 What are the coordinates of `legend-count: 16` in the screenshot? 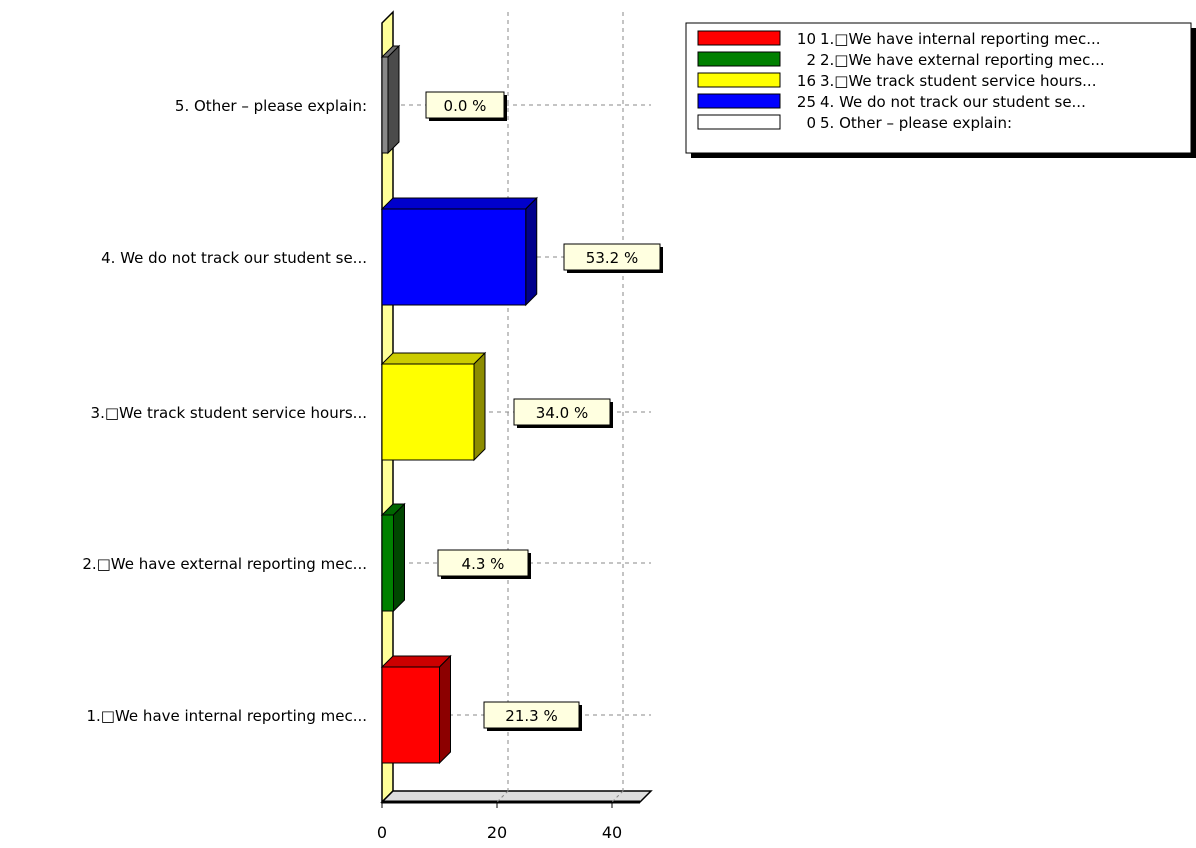 It's located at (806, 81).